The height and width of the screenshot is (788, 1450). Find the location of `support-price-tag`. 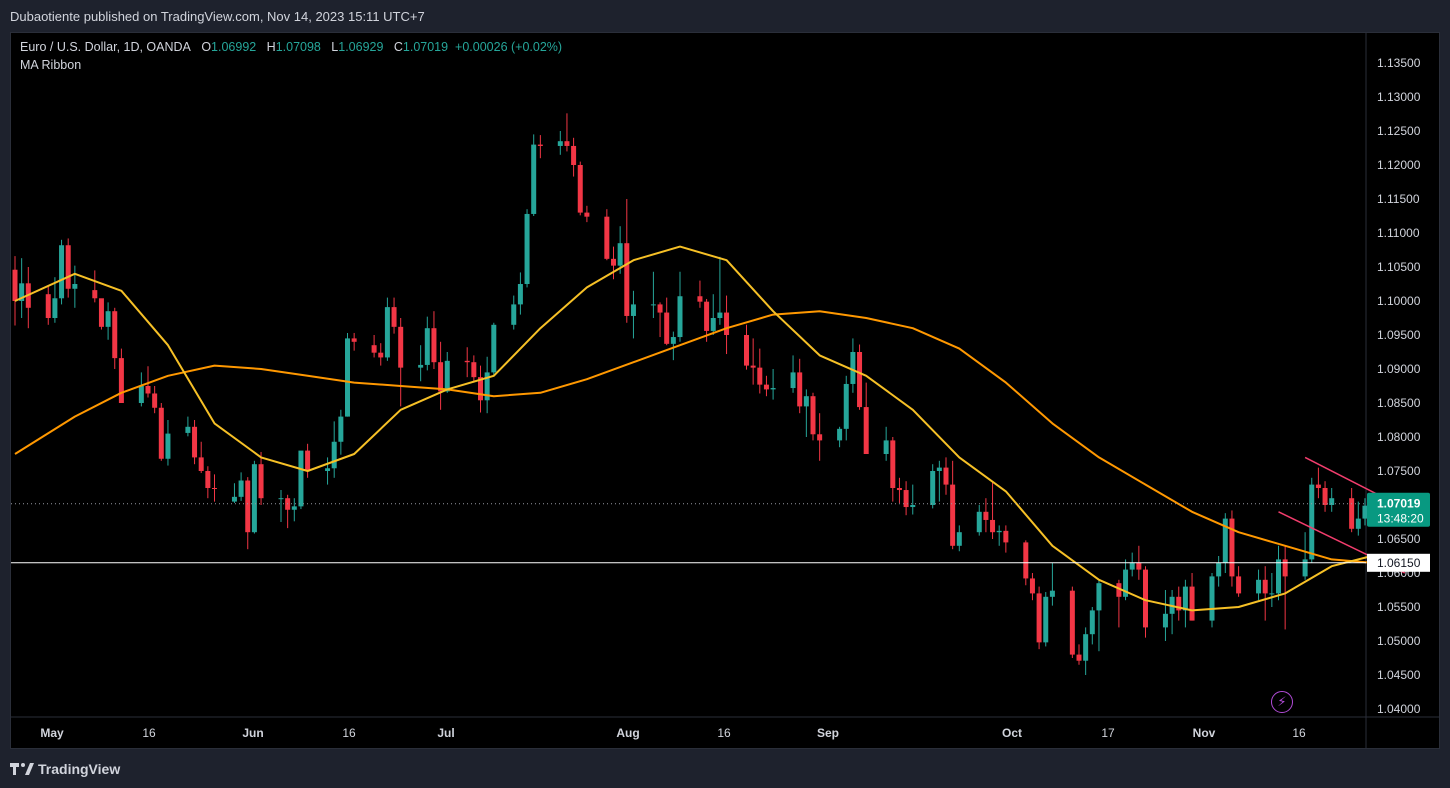

support-price-tag is located at coordinates (1398, 562).